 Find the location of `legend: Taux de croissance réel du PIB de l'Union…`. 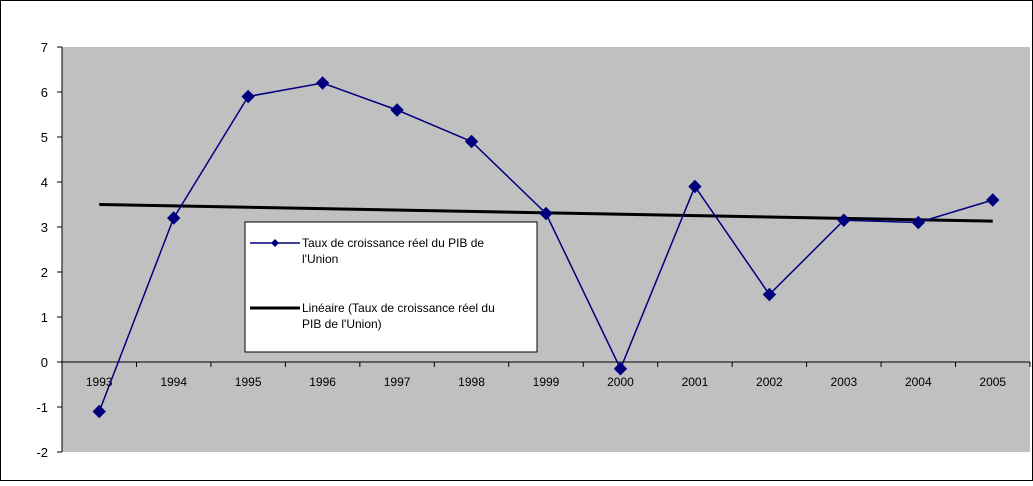

legend: Taux de croissance réel du PIB de l'Union… is located at coordinates (391, 287).